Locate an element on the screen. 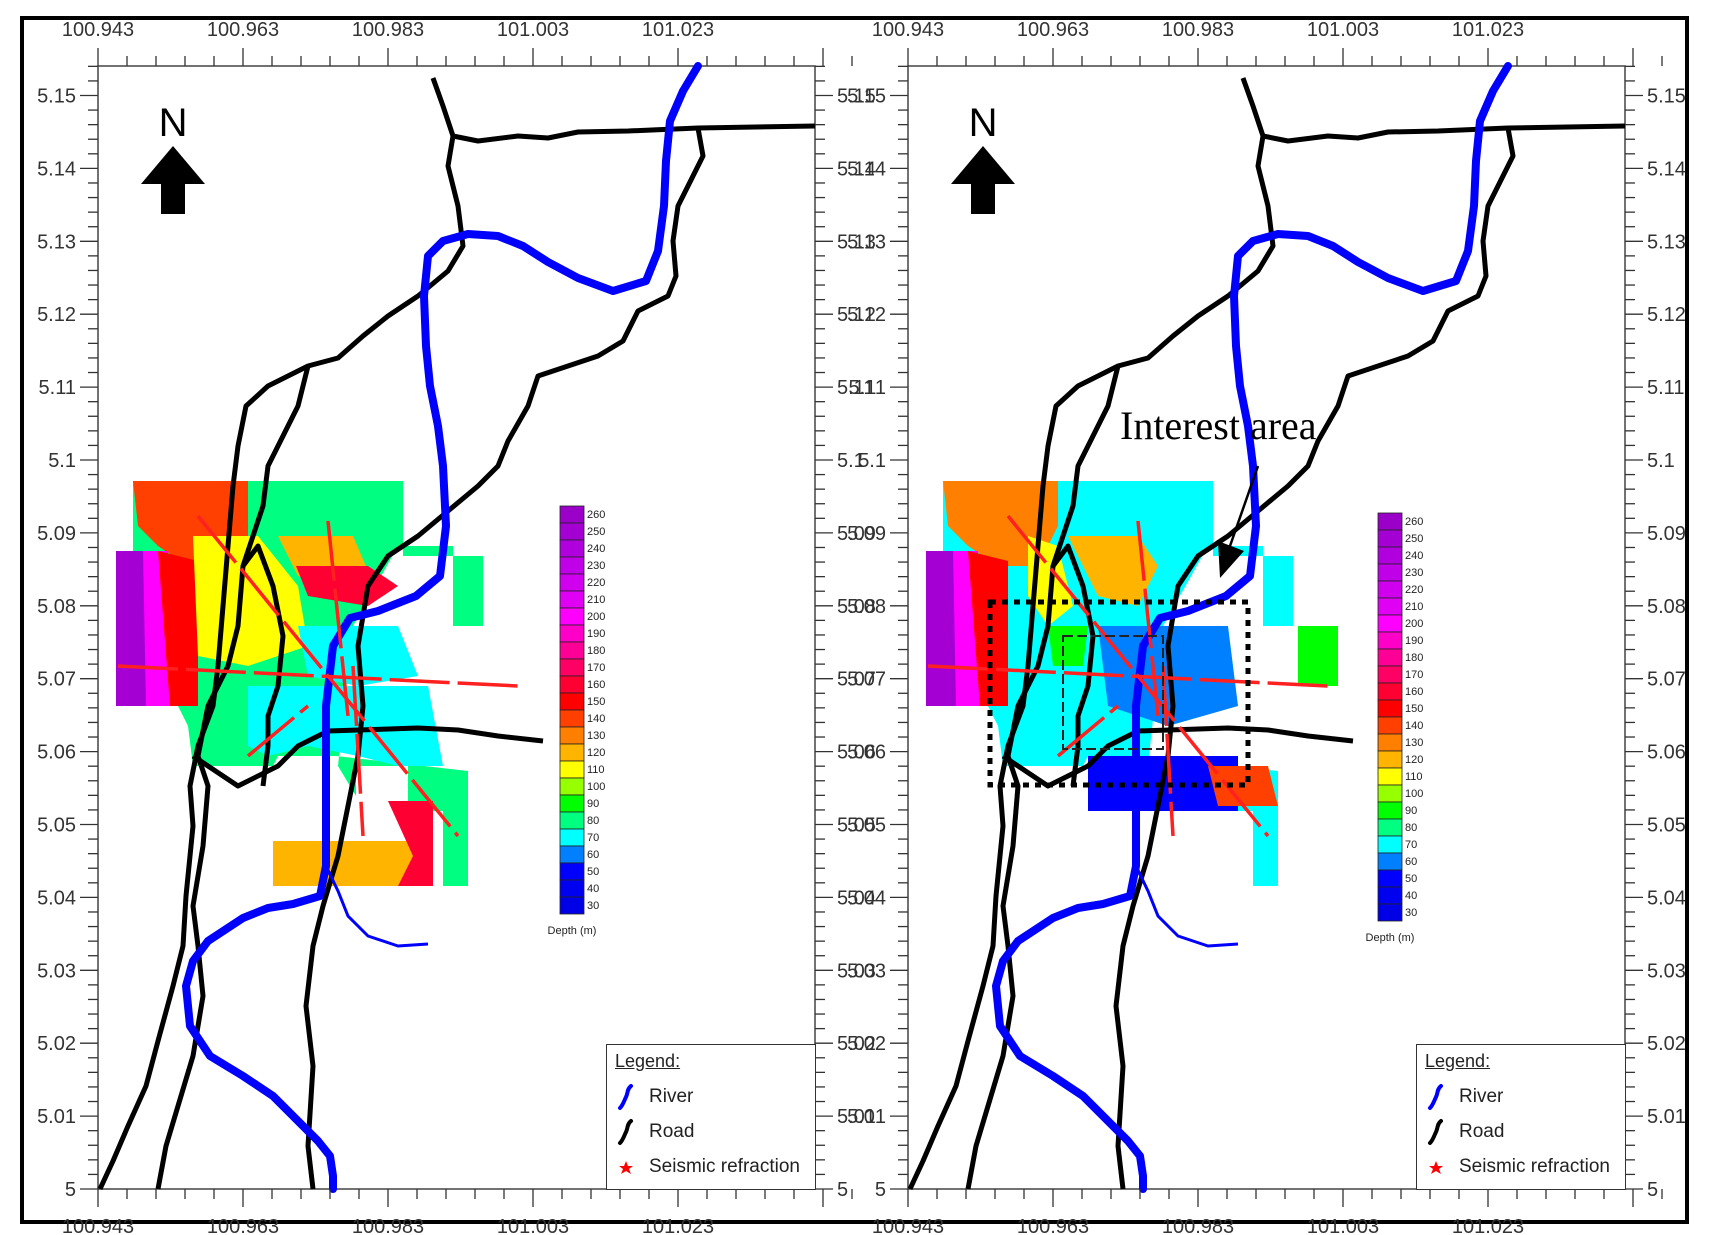  y-tick-label-right: 5.03 is located at coordinates (1666, 971).